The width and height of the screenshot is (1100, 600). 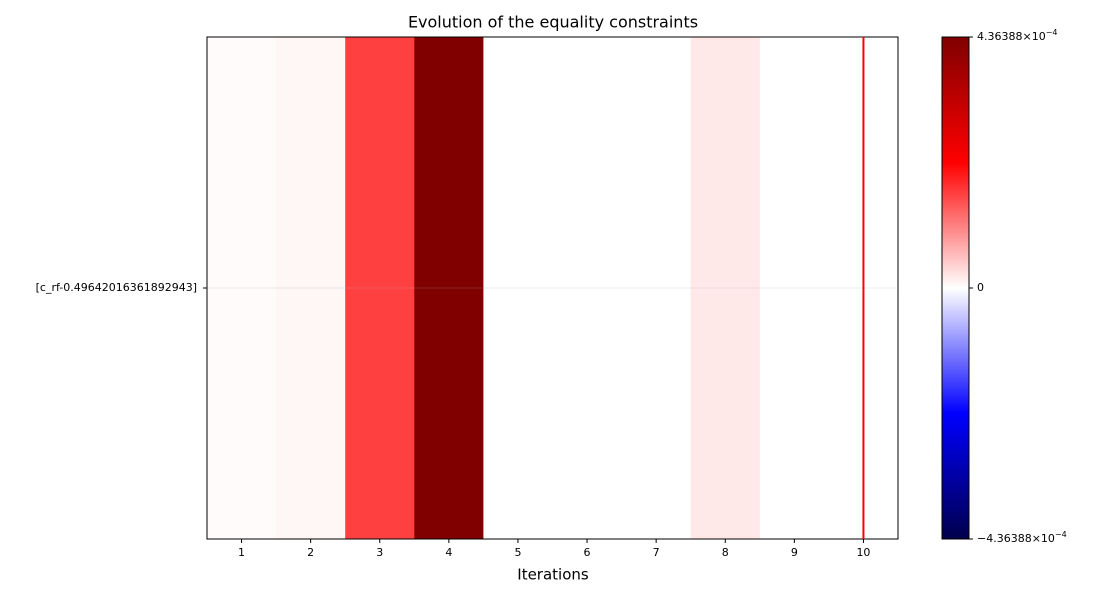 I want to click on chart-title: Evolution of the equality constraints, so click(x=553, y=22).